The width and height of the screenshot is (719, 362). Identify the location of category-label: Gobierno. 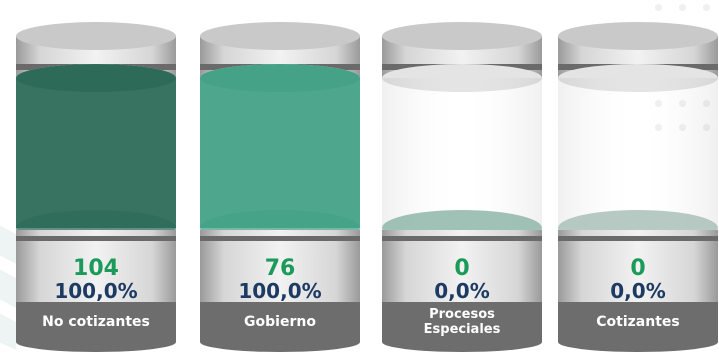
(280, 322).